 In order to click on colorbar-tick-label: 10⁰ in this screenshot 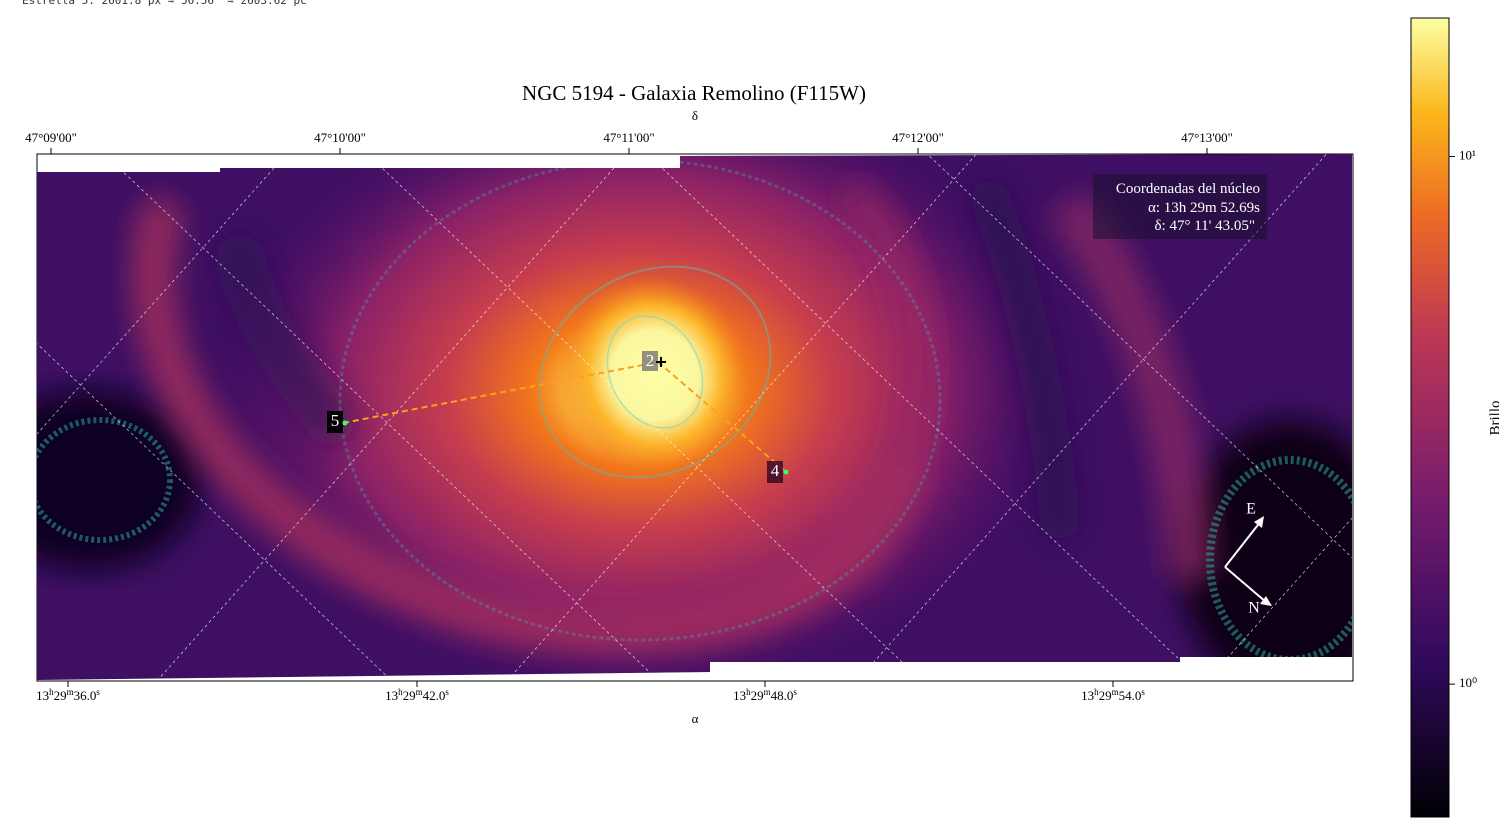, I will do `click(1468, 682)`.